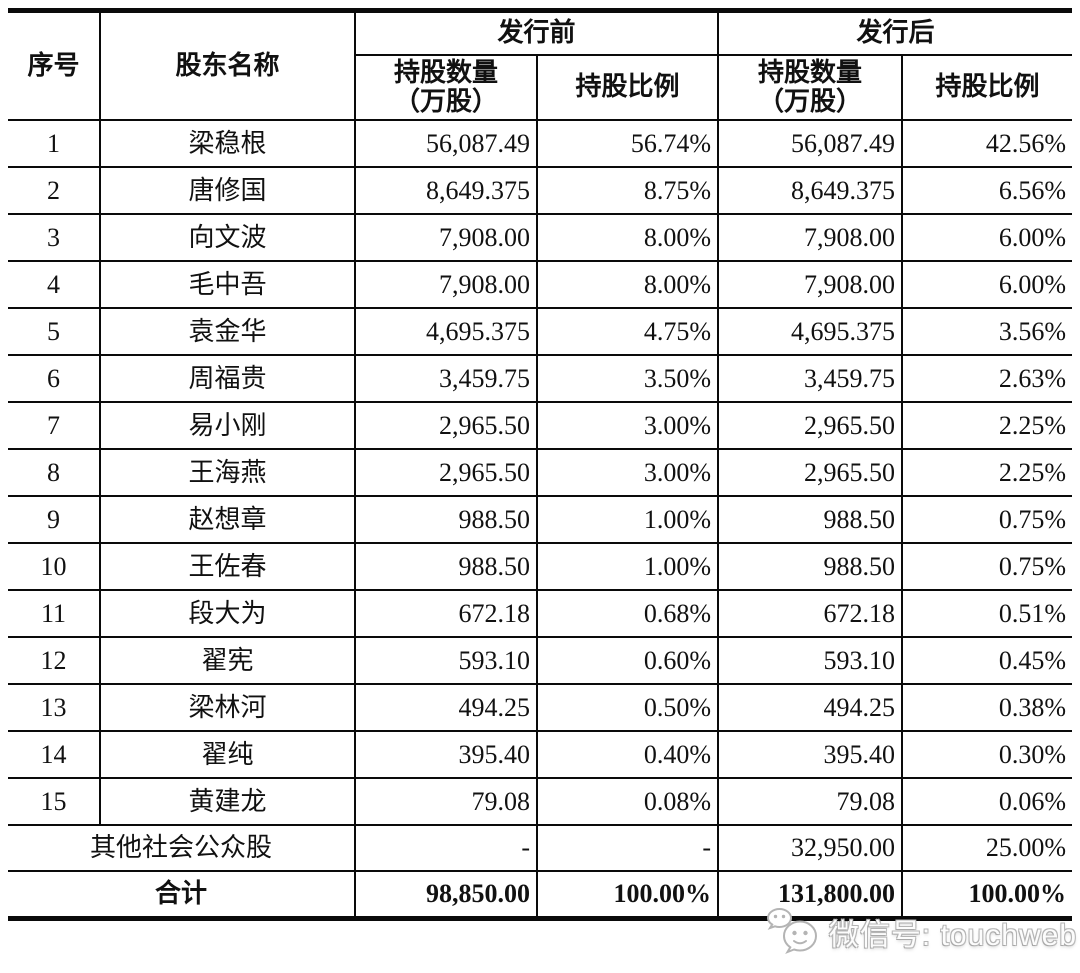 Image resolution: width=1080 pixels, height=973 pixels. What do you see at coordinates (227, 426) in the screenshot?
I see `shareholder-name: 易小刚` at bounding box center [227, 426].